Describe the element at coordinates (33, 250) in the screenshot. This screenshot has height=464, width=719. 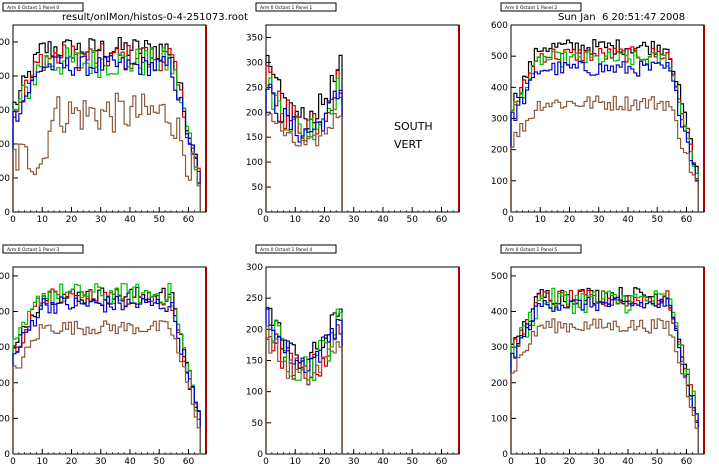
I see `panel-title: Arm 0 Octant 1 Panel 3` at that location.